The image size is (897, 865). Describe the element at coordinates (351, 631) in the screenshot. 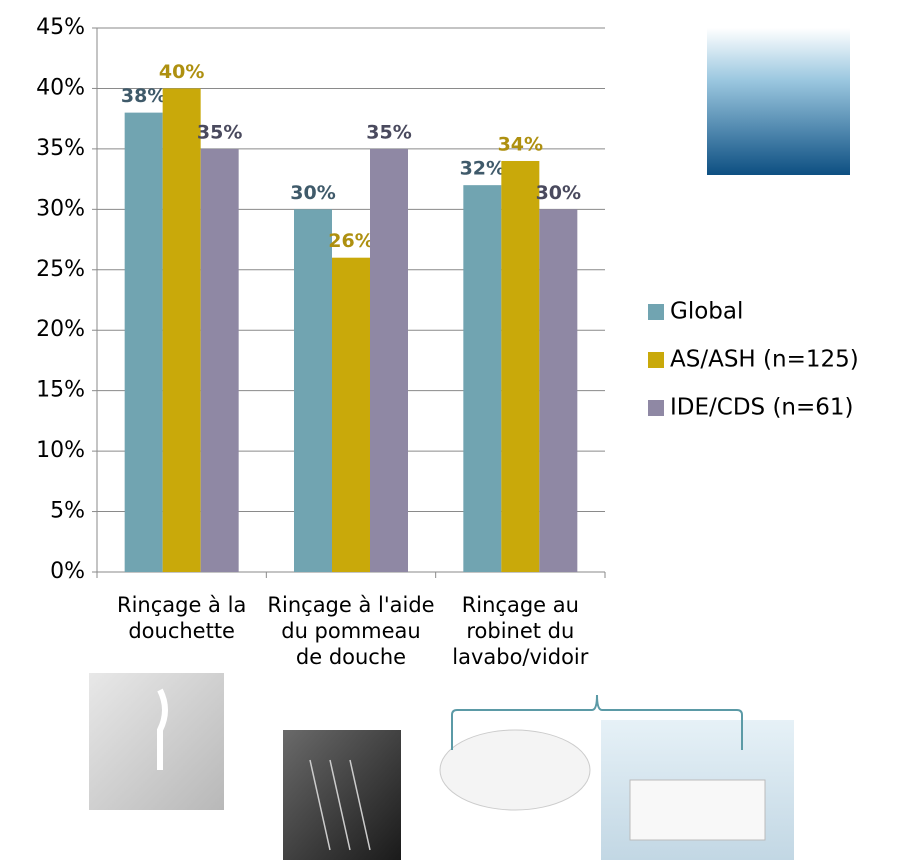

I see `x-tick-label: Rinçage à l'aide du pommeau de douche` at that location.